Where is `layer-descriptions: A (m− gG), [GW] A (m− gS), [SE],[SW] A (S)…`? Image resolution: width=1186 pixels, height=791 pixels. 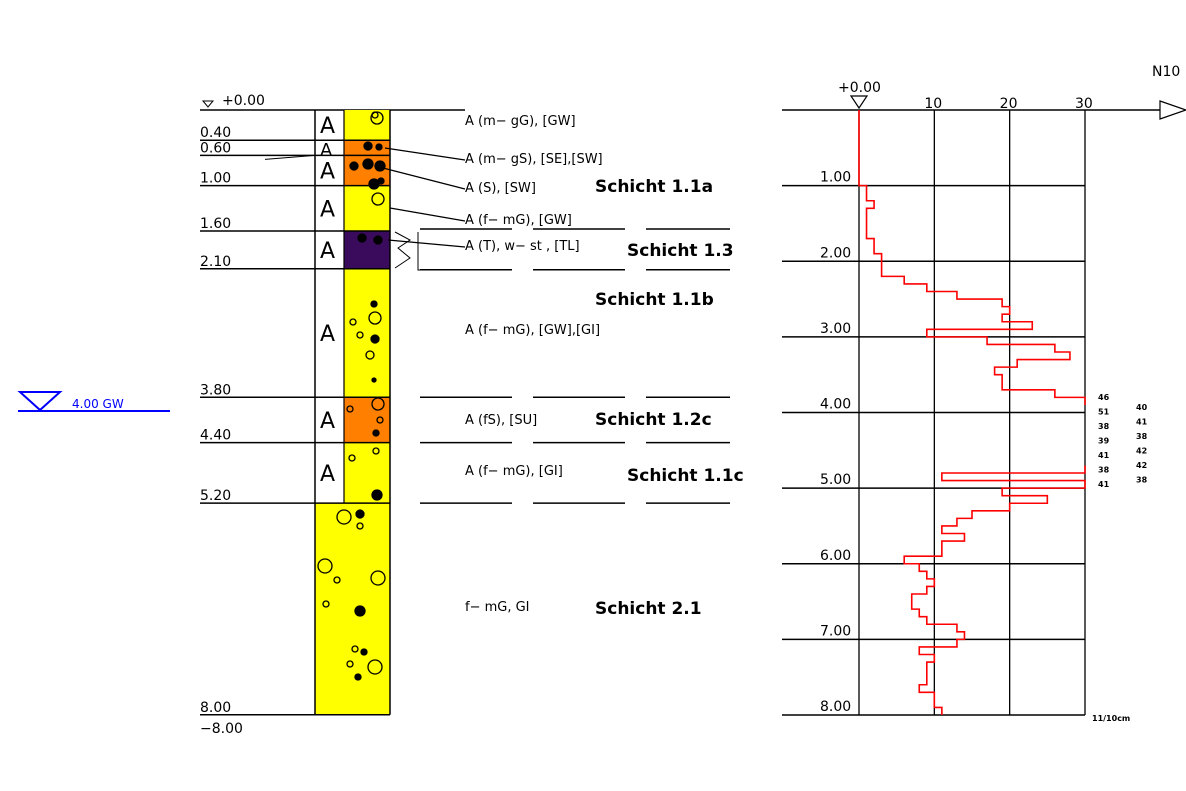
layer-descriptions: A (m− gG), [GW] A (m− gS), [SE],[SW] A (S)… is located at coordinates (534, 364).